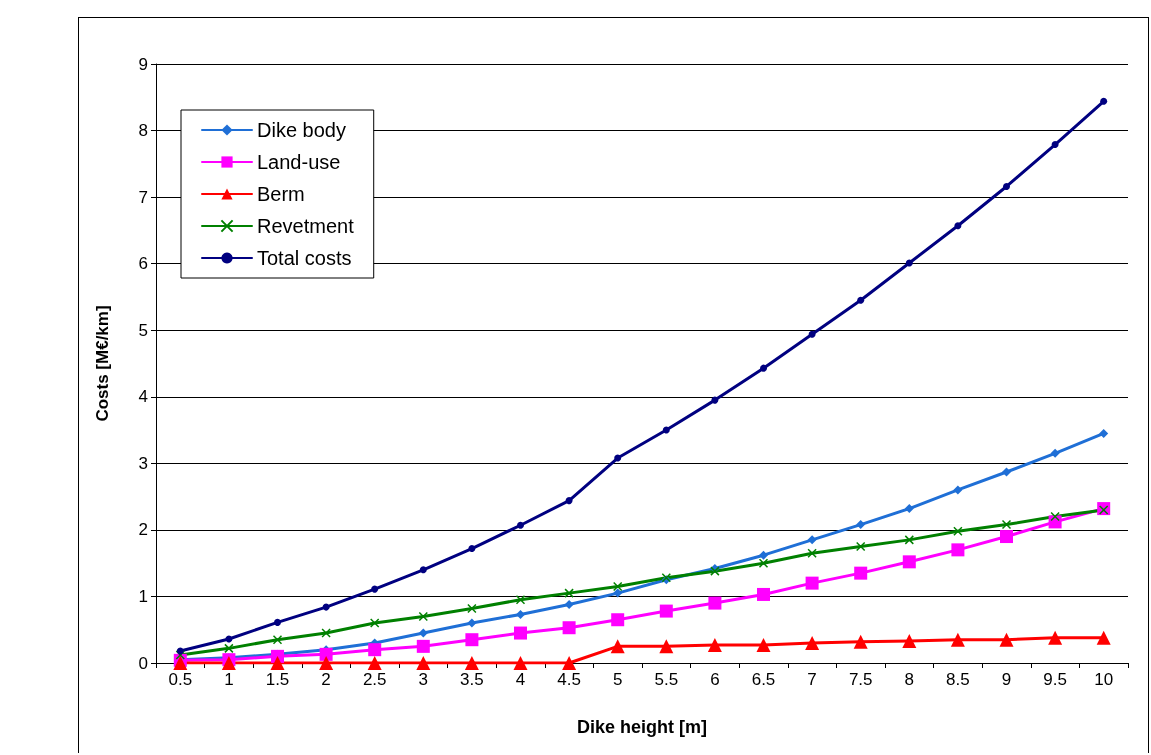 This screenshot has height=755, width=1151. I want to click on x-tick-label: 4, so click(520, 679).